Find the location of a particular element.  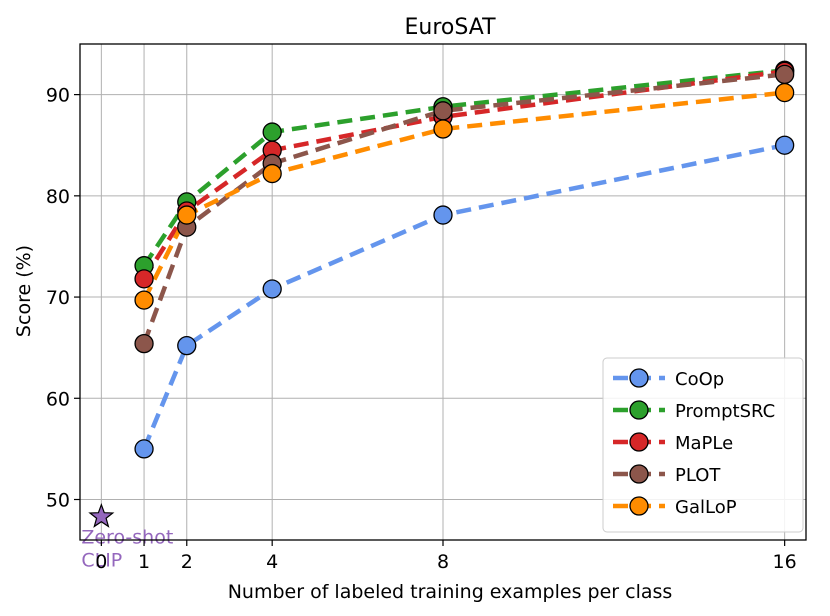

y-tick-label: 80 is located at coordinates (58, 197).